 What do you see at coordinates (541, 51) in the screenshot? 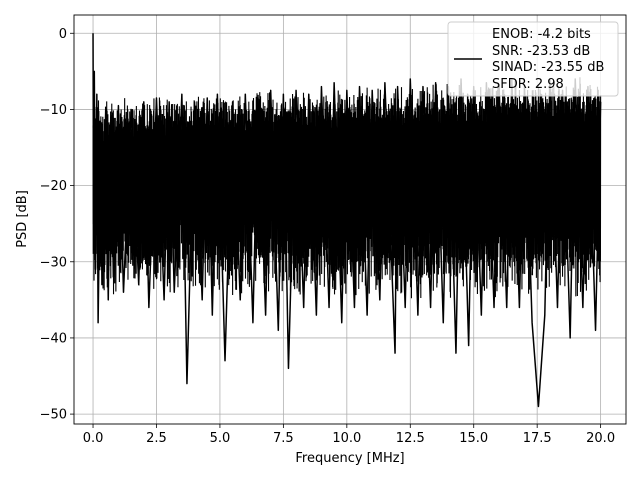
I see `legend-snr: SNR: -23.53 dB` at bounding box center [541, 51].